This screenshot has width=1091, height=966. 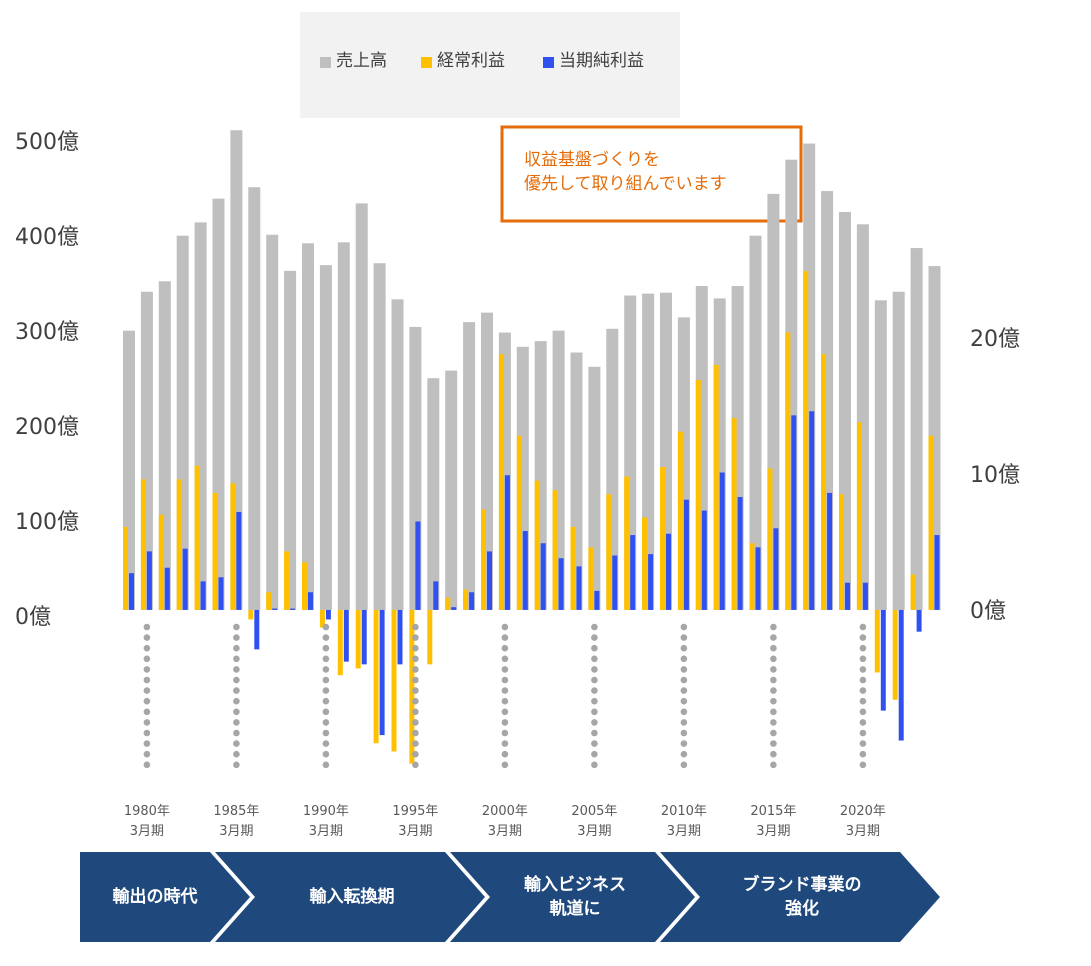 I want to click on x-tick-label: 1995年 3月期, so click(x=415, y=821).